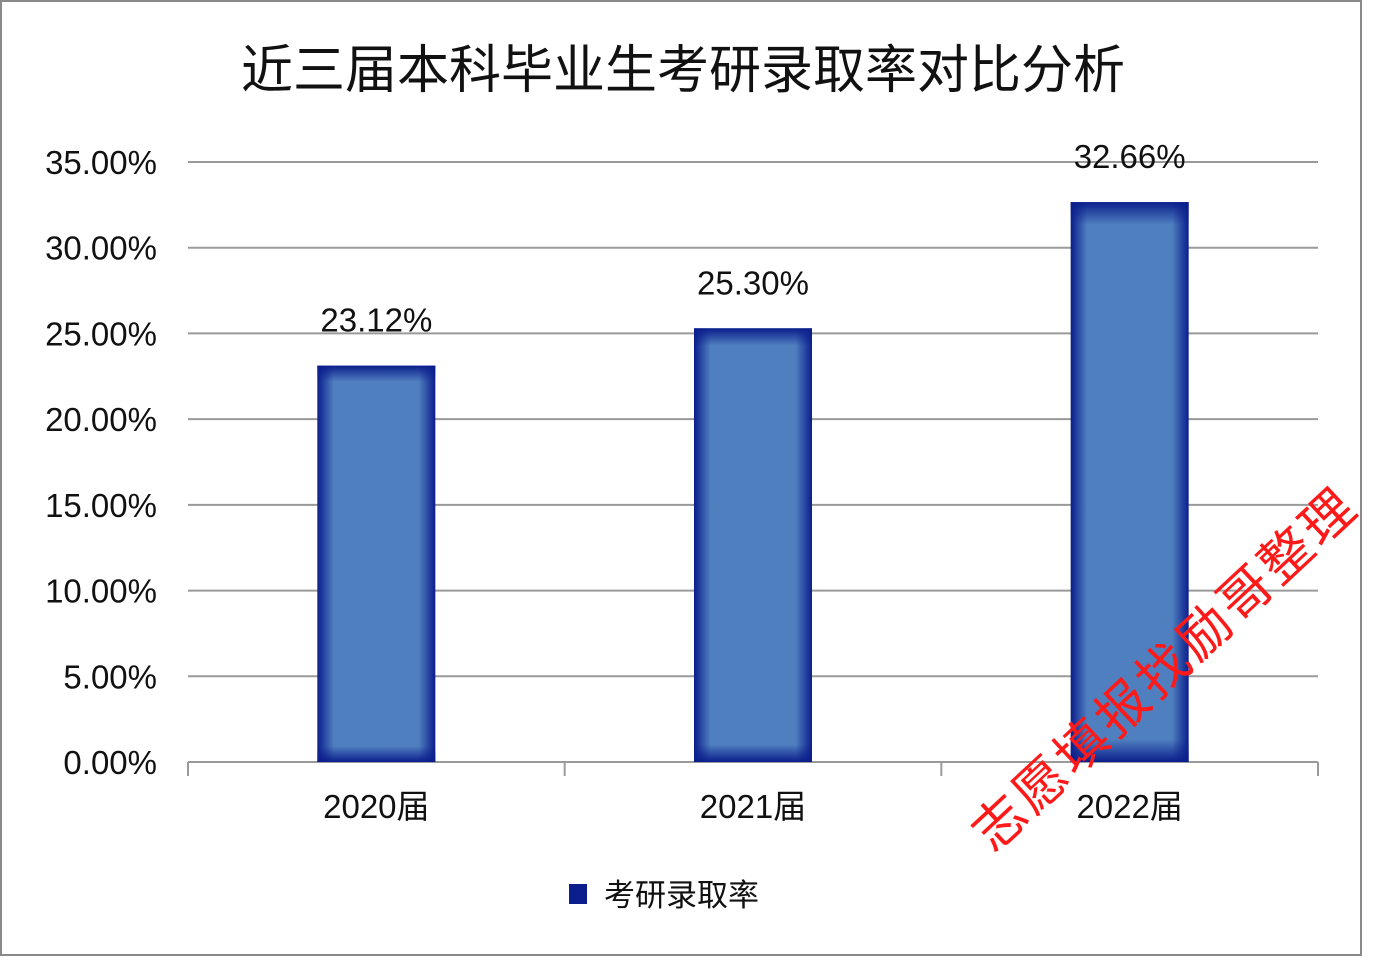  What do you see at coordinates (110, 762) in the screenshot?
I see `y-tick-label: 0.00%` at bounding box center [110, 762].